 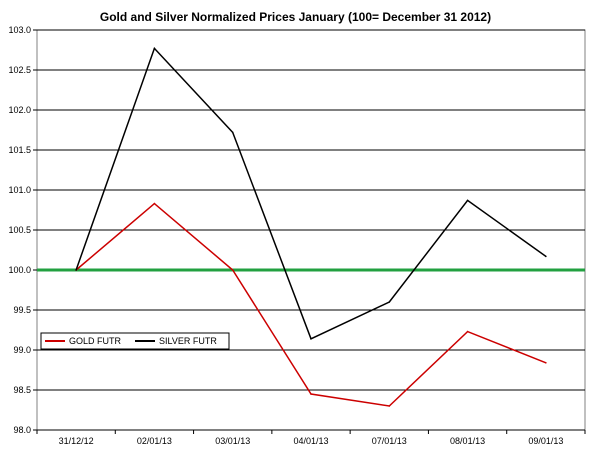 I want to click on x-tick-label: 03/01/13, so click(x=232, y=441).